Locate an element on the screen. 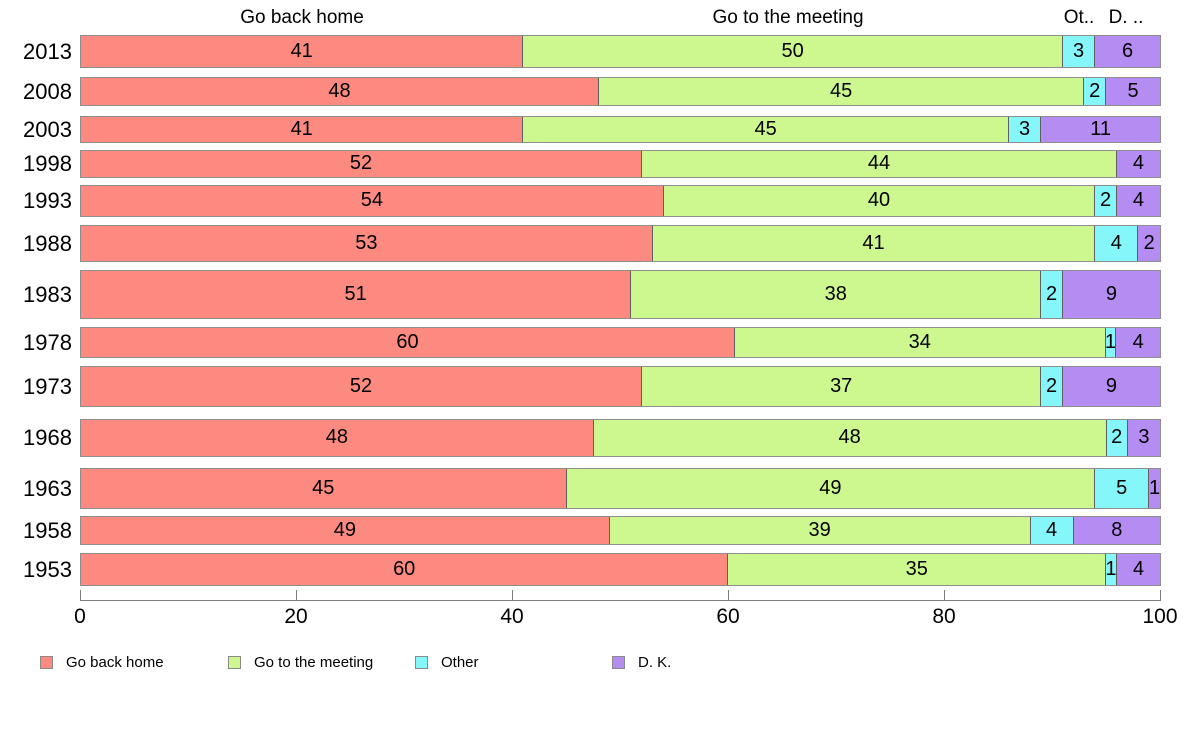 This screenshot has height=736, width=1188. segment-value-label: 53 is located at coordinates (366, 242).